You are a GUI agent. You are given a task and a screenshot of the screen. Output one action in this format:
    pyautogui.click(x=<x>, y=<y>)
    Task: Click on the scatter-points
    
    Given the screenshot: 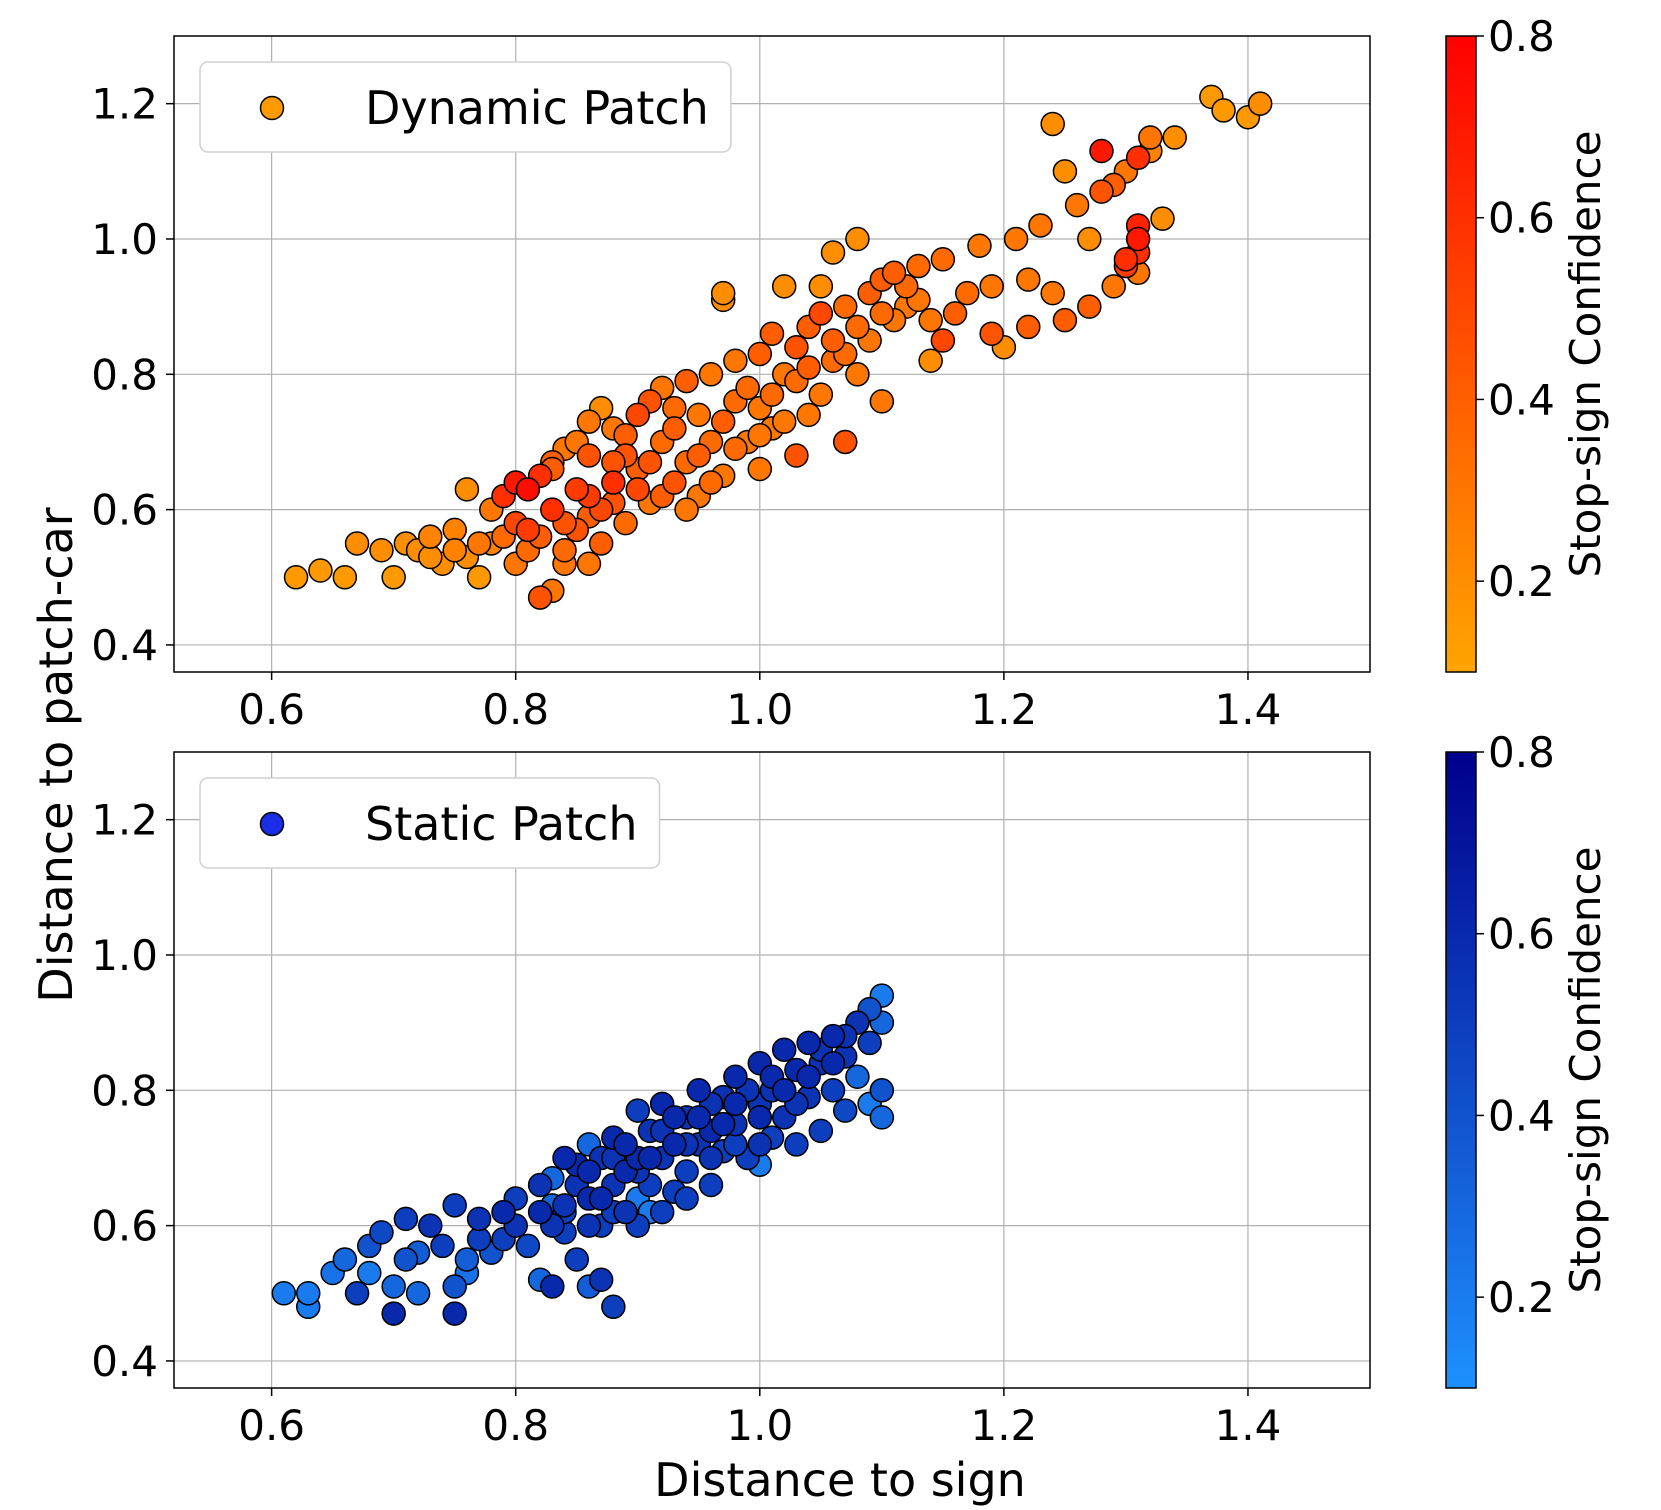 What is the action you would take?
    pyautogui.click(x=583, y=1154)
    